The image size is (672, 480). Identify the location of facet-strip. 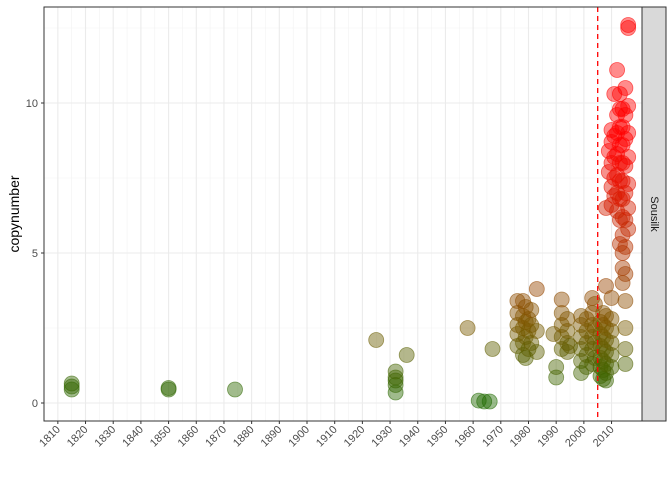
(654, 214).